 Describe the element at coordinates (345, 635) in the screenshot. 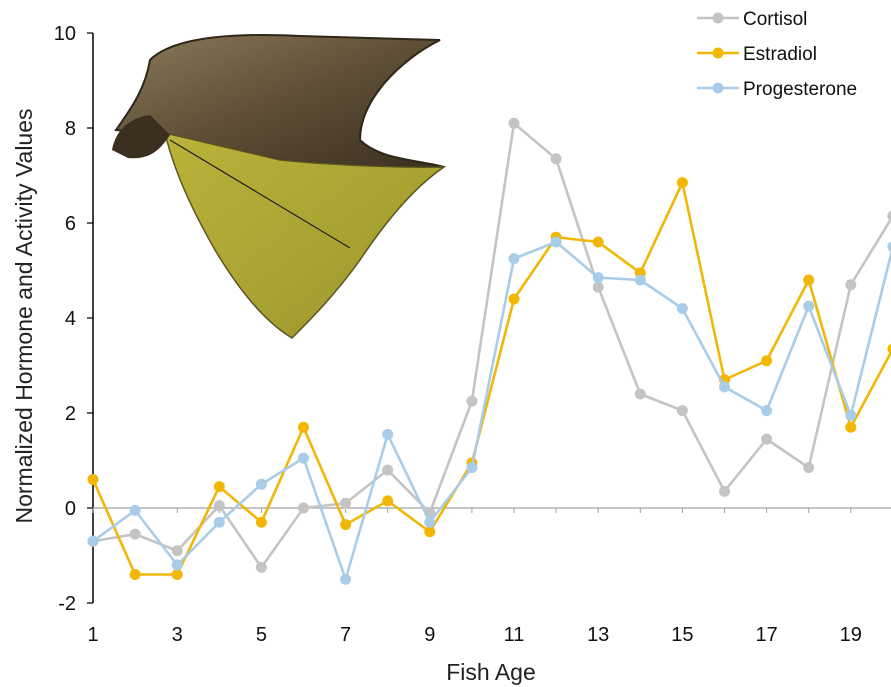

I see `x-tick-label: 7` at that location.